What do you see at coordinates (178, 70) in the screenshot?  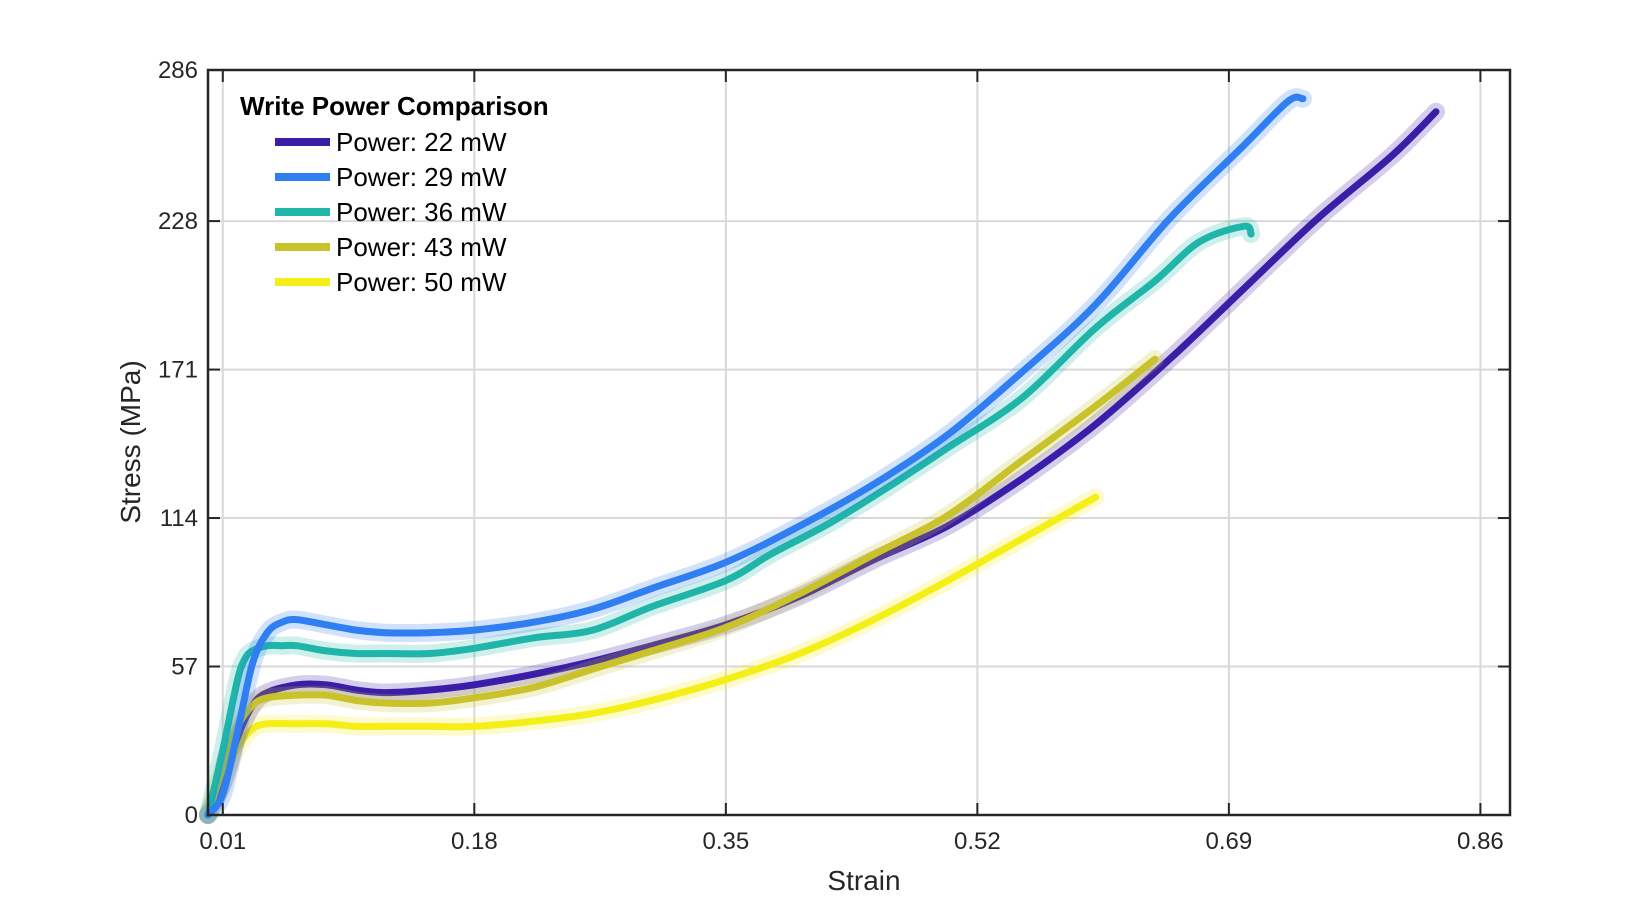 I see `y-tick-label: 286` at bounding box center [178, 70].